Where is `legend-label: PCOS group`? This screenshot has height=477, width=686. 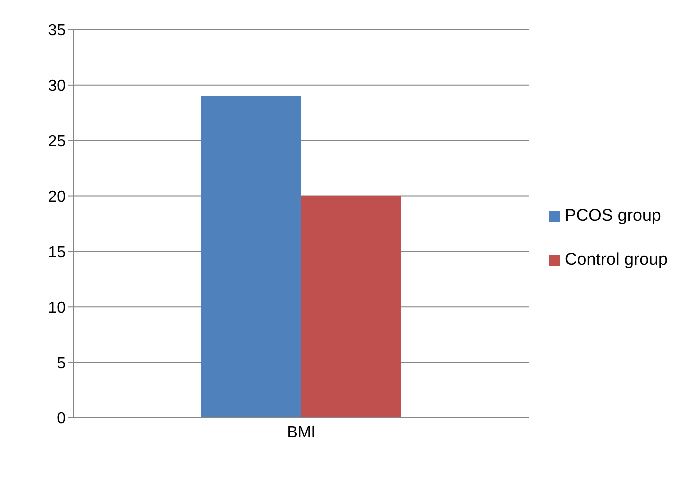
legend-label: PCOS group is located at coordinates (613, 216).